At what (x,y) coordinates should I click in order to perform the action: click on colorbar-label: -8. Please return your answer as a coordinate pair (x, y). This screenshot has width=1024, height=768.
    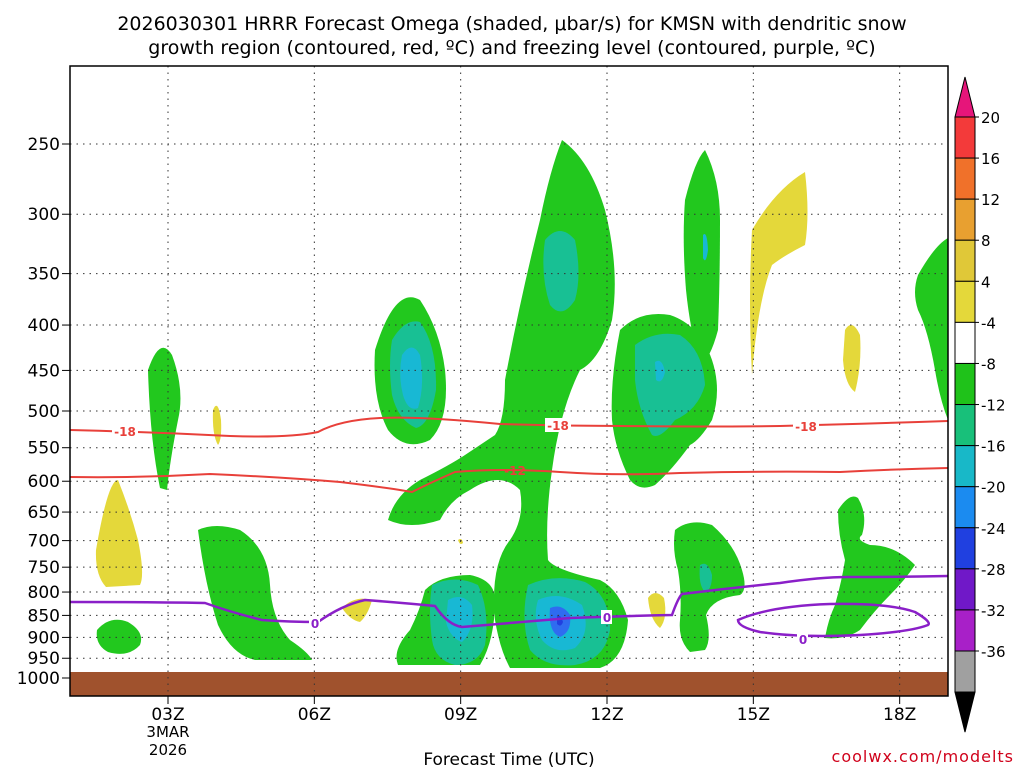
    Looking at the image, I should click on (988, 364).